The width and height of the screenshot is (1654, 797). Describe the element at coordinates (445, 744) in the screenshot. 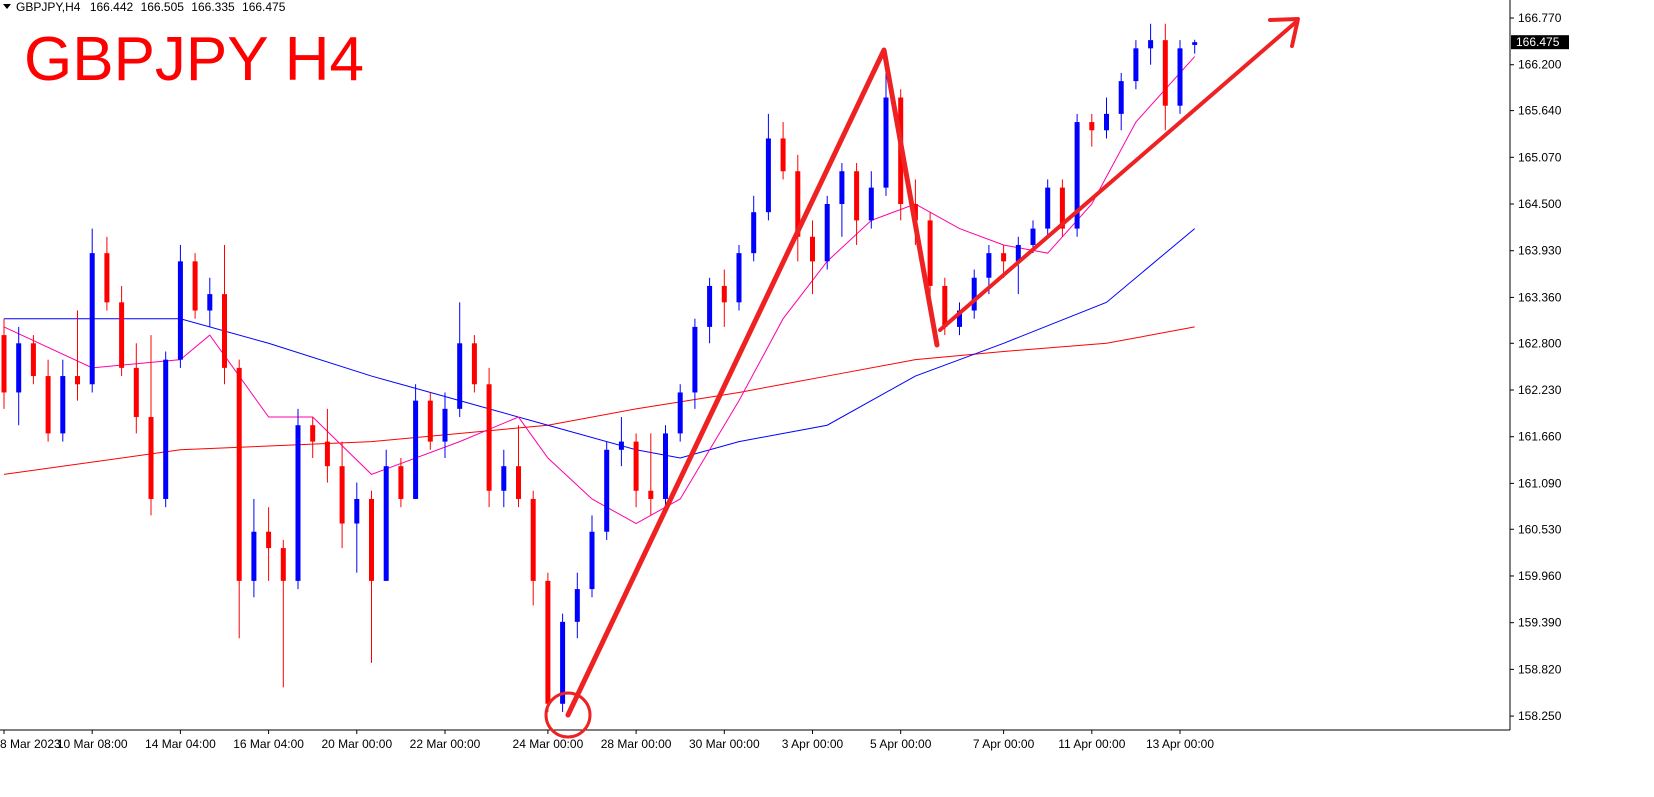

I see `x-tick-label: 22 Mar 00:00` at that location.